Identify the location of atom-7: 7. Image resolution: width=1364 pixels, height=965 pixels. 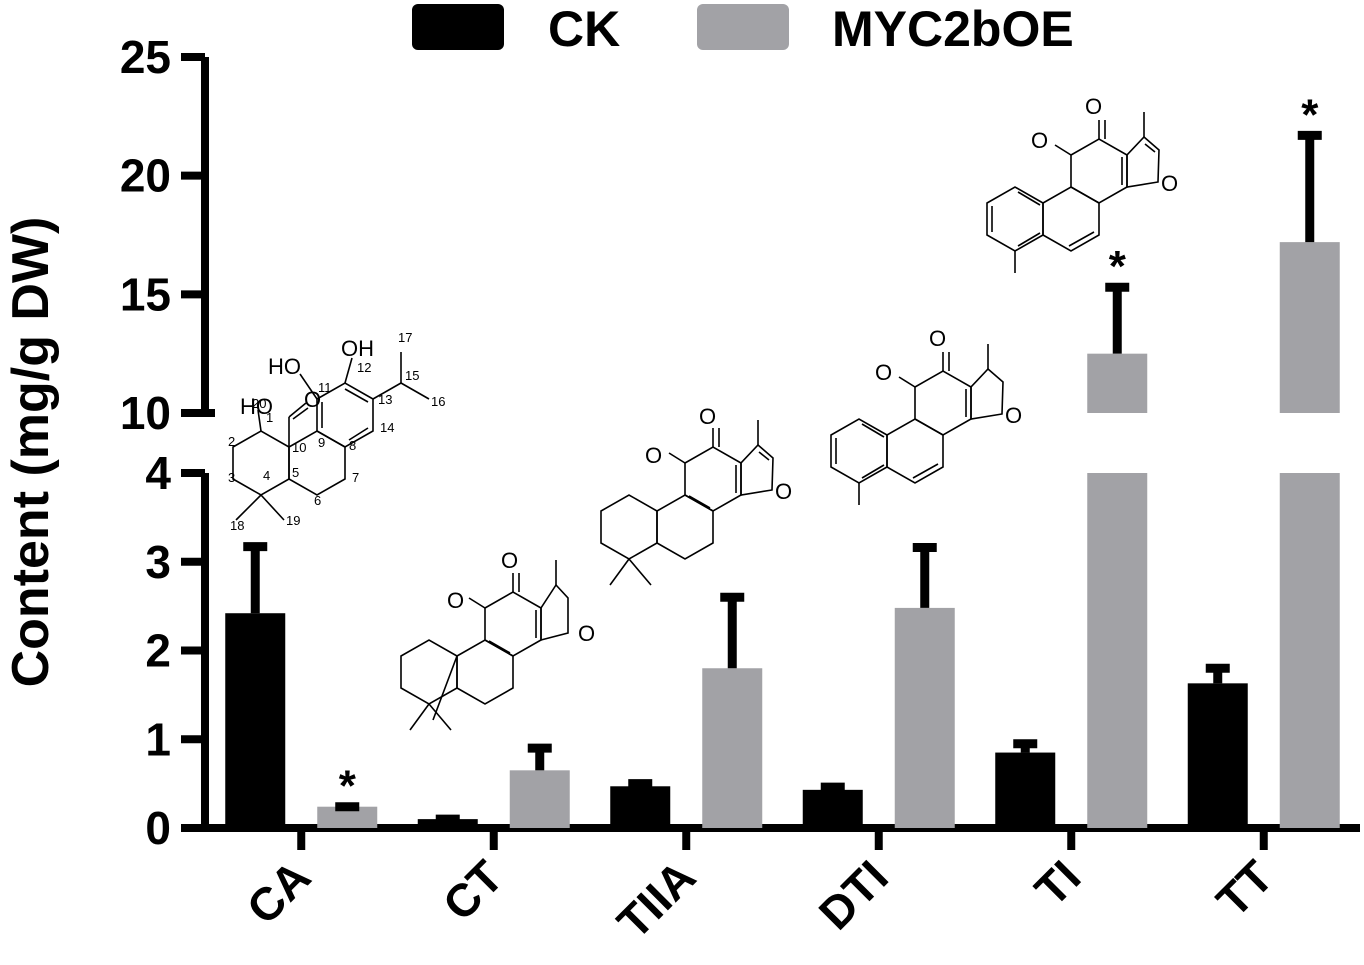
(355, 477).